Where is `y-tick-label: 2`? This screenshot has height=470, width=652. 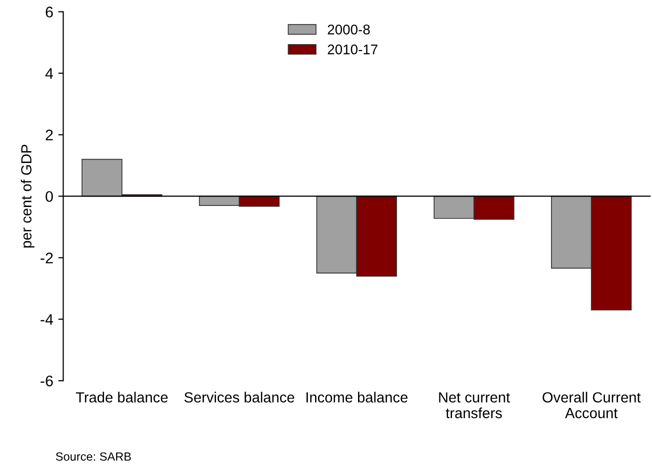 y-tick-label: 2 is located at coordinates (49, 135).